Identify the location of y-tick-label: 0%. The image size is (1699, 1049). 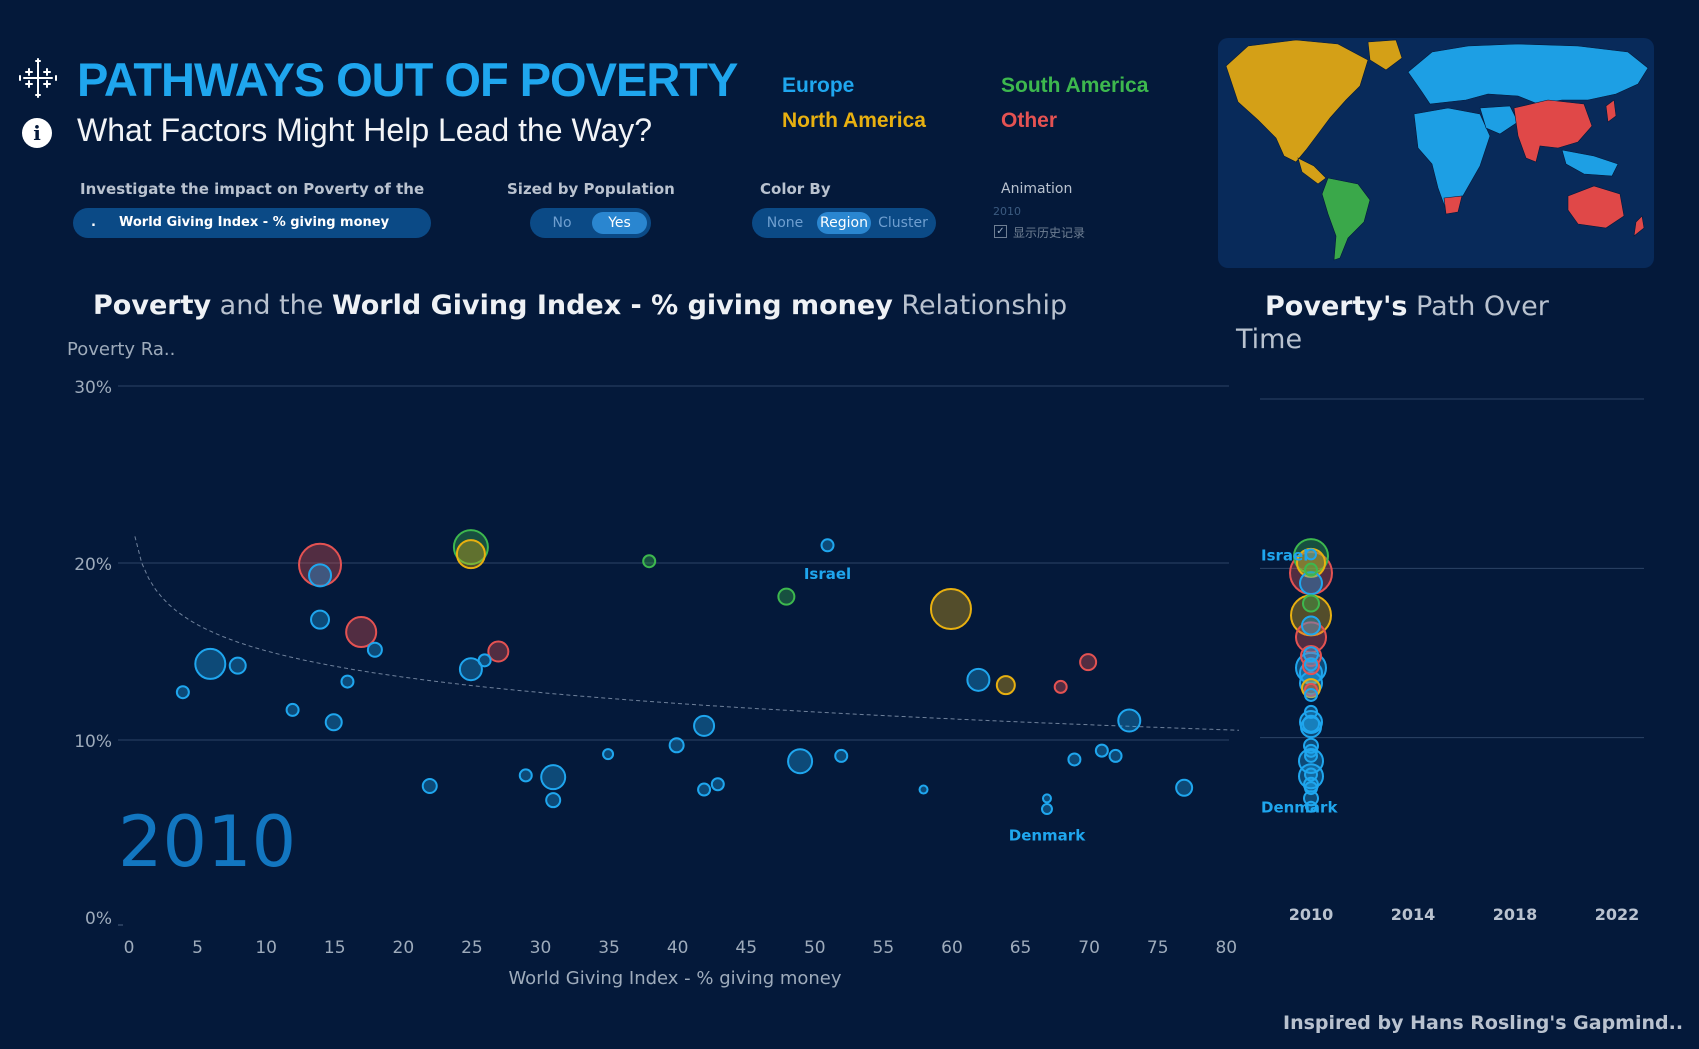
(98, 919).